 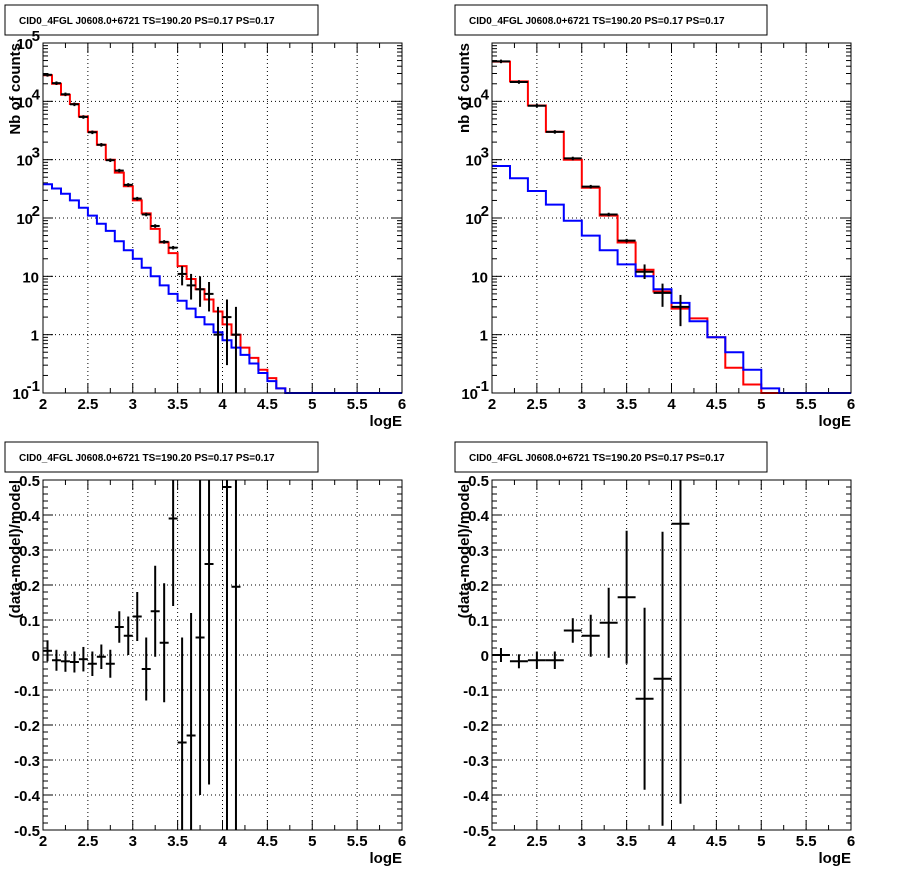 I want to click on y-tick-label: 0.5, so click(x=478, y=481).